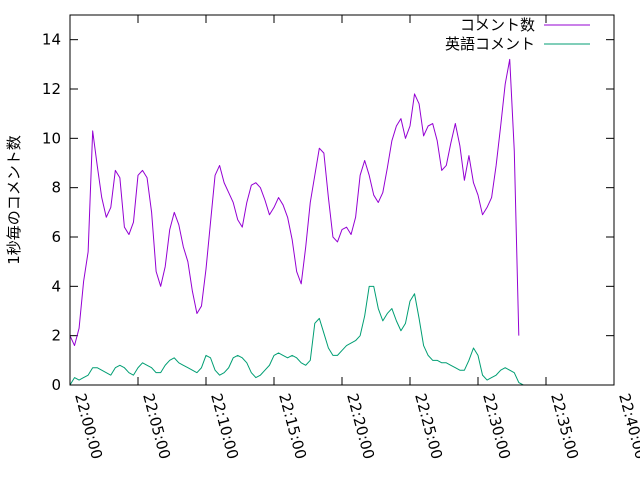 The image size is (640, 480). Describe the element at coordinates (56, 237) in the screenshot. I see `y-tick-label: 6` at that location.